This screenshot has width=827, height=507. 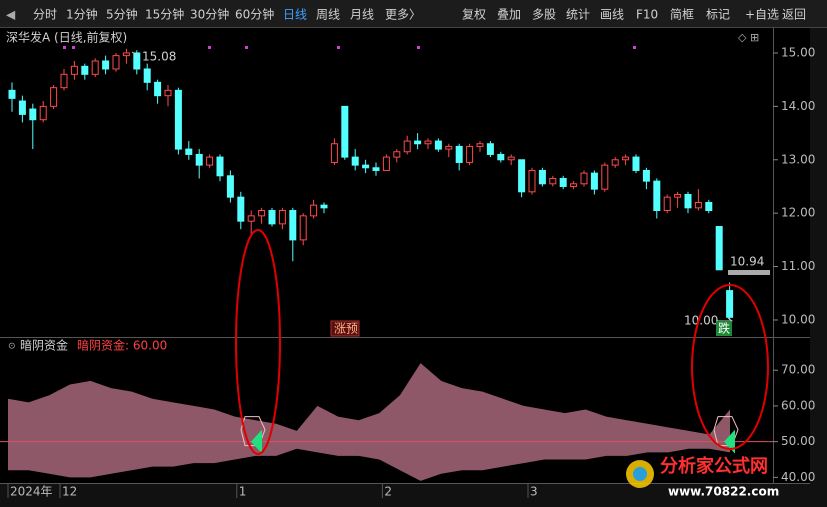 What do you see at coordinates (701, 321) in the screenshot?
I see `annotation: 10.00` at bounding box center [701, 321].